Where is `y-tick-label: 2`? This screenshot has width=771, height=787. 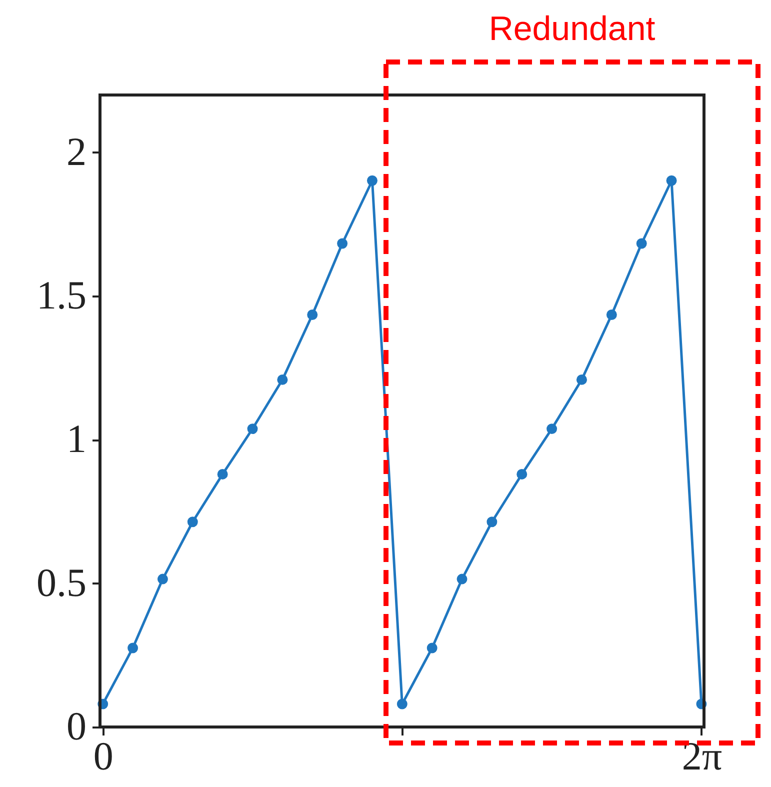
y-tick-label: 2 is located at coordinates (76, 151).